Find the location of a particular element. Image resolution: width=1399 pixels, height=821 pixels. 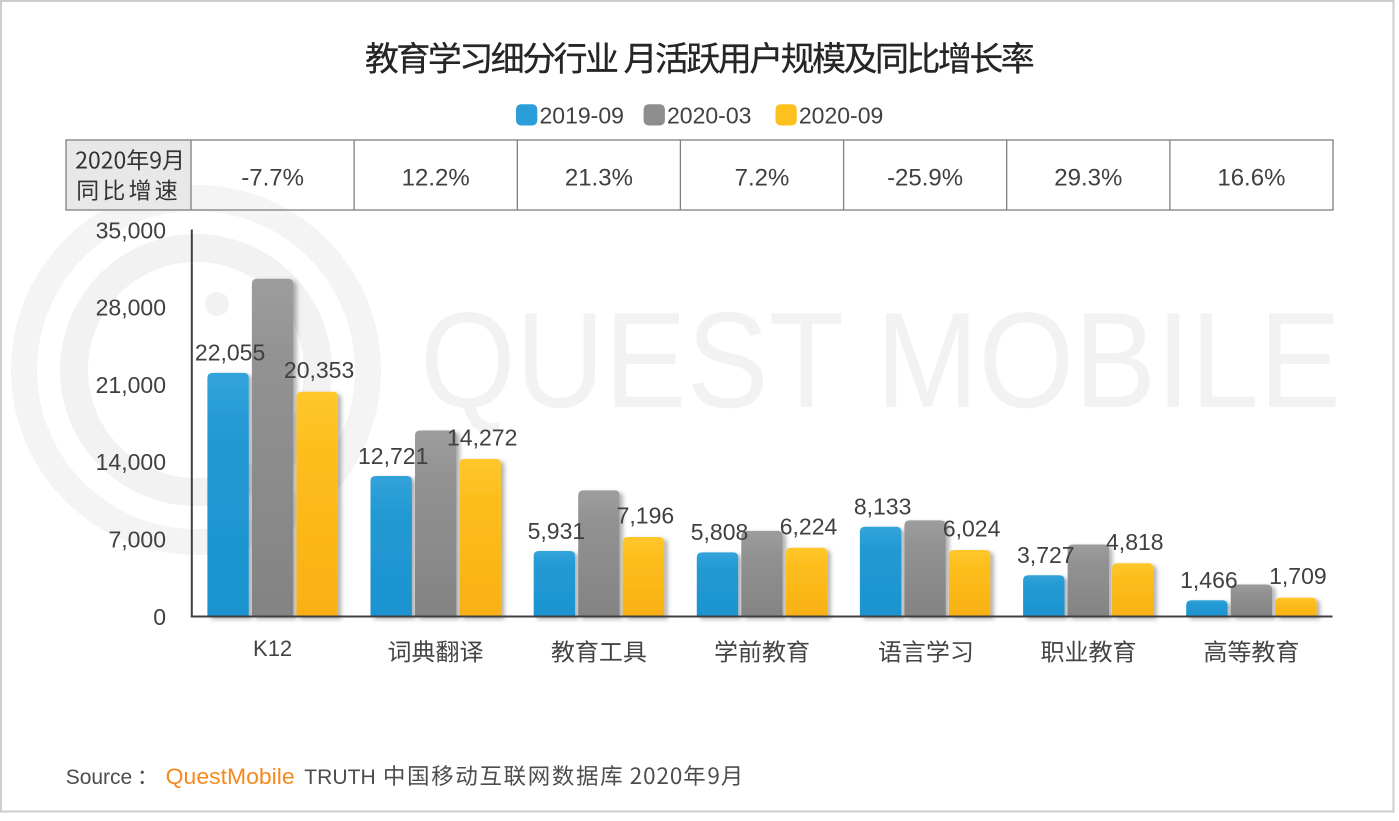

svg-text: 21,000 is located at coordinates (131, 385).